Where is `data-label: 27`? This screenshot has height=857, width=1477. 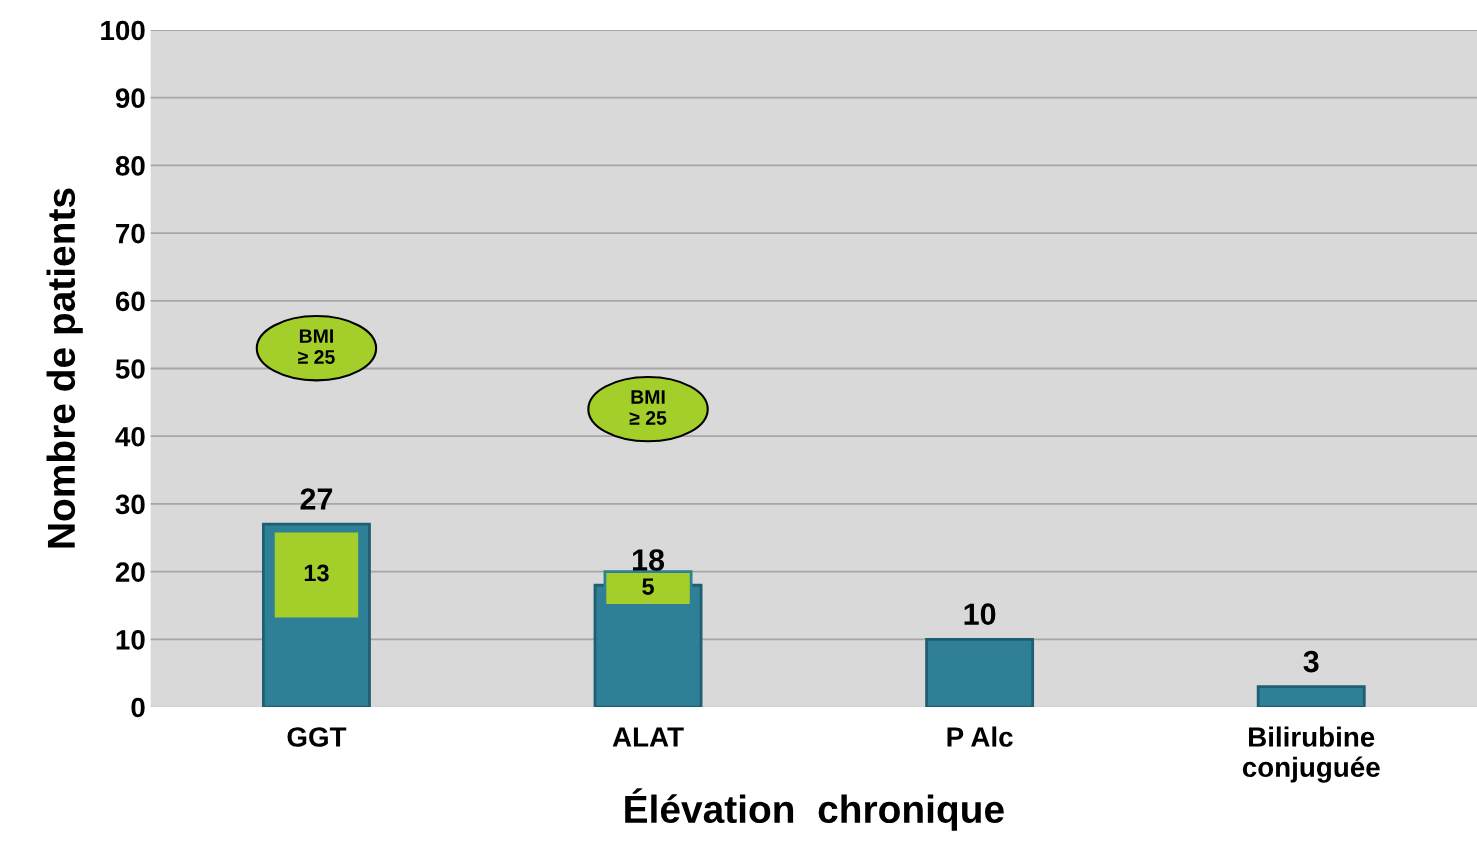 data-label: 27 is located at coordinates (316, 499).